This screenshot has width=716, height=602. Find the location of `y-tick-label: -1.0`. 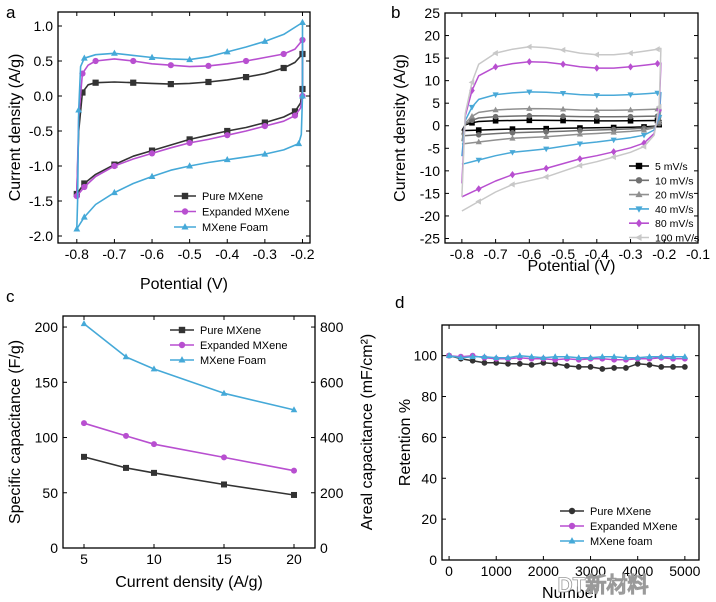

y-tick-label: -1.0 is located at coordinates (41, 166).